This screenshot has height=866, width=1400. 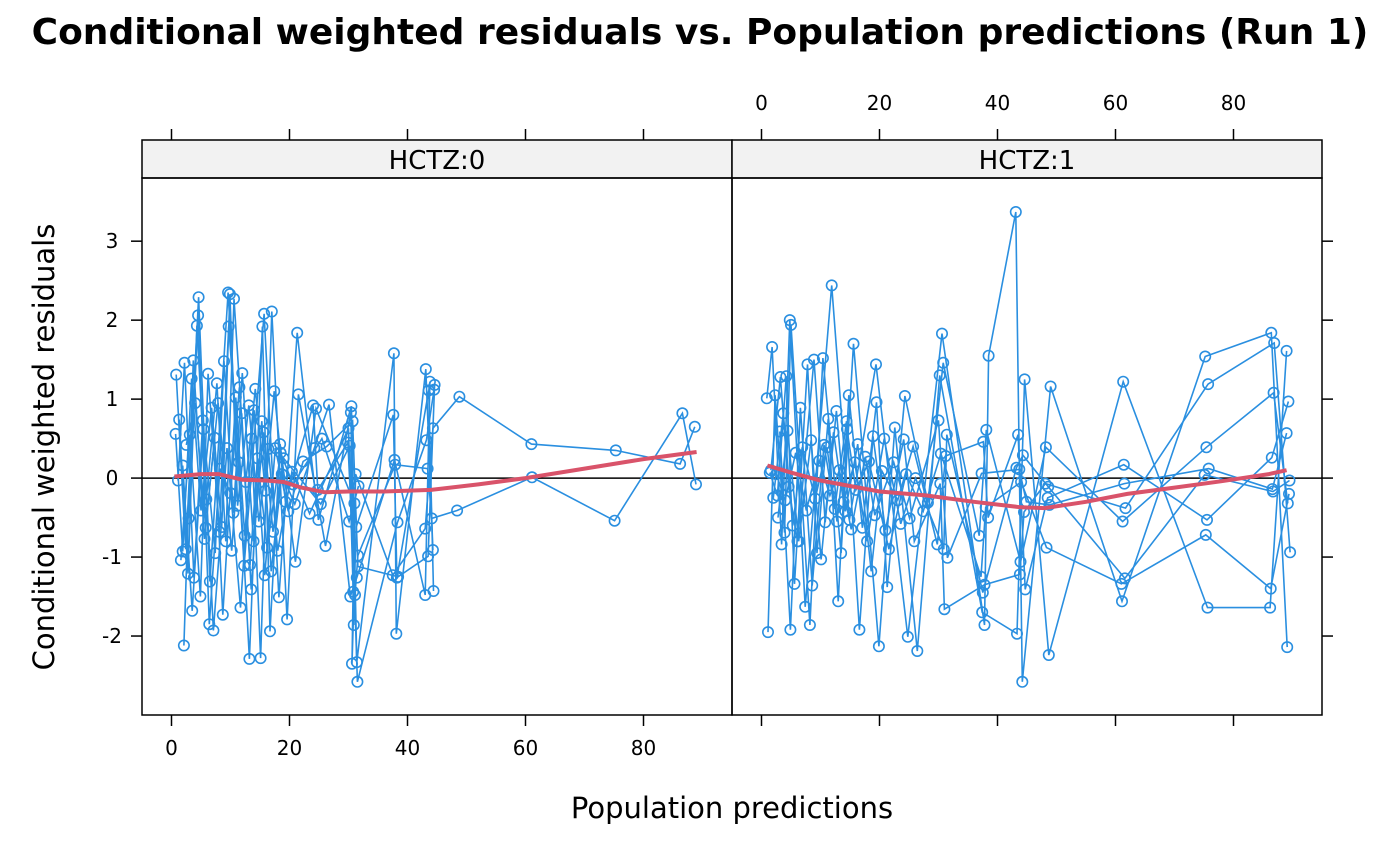 What do you see at coordinates (879, 103) in the screenshot?
I see `x-tick-label: 20` at bounding box center [879, 103].